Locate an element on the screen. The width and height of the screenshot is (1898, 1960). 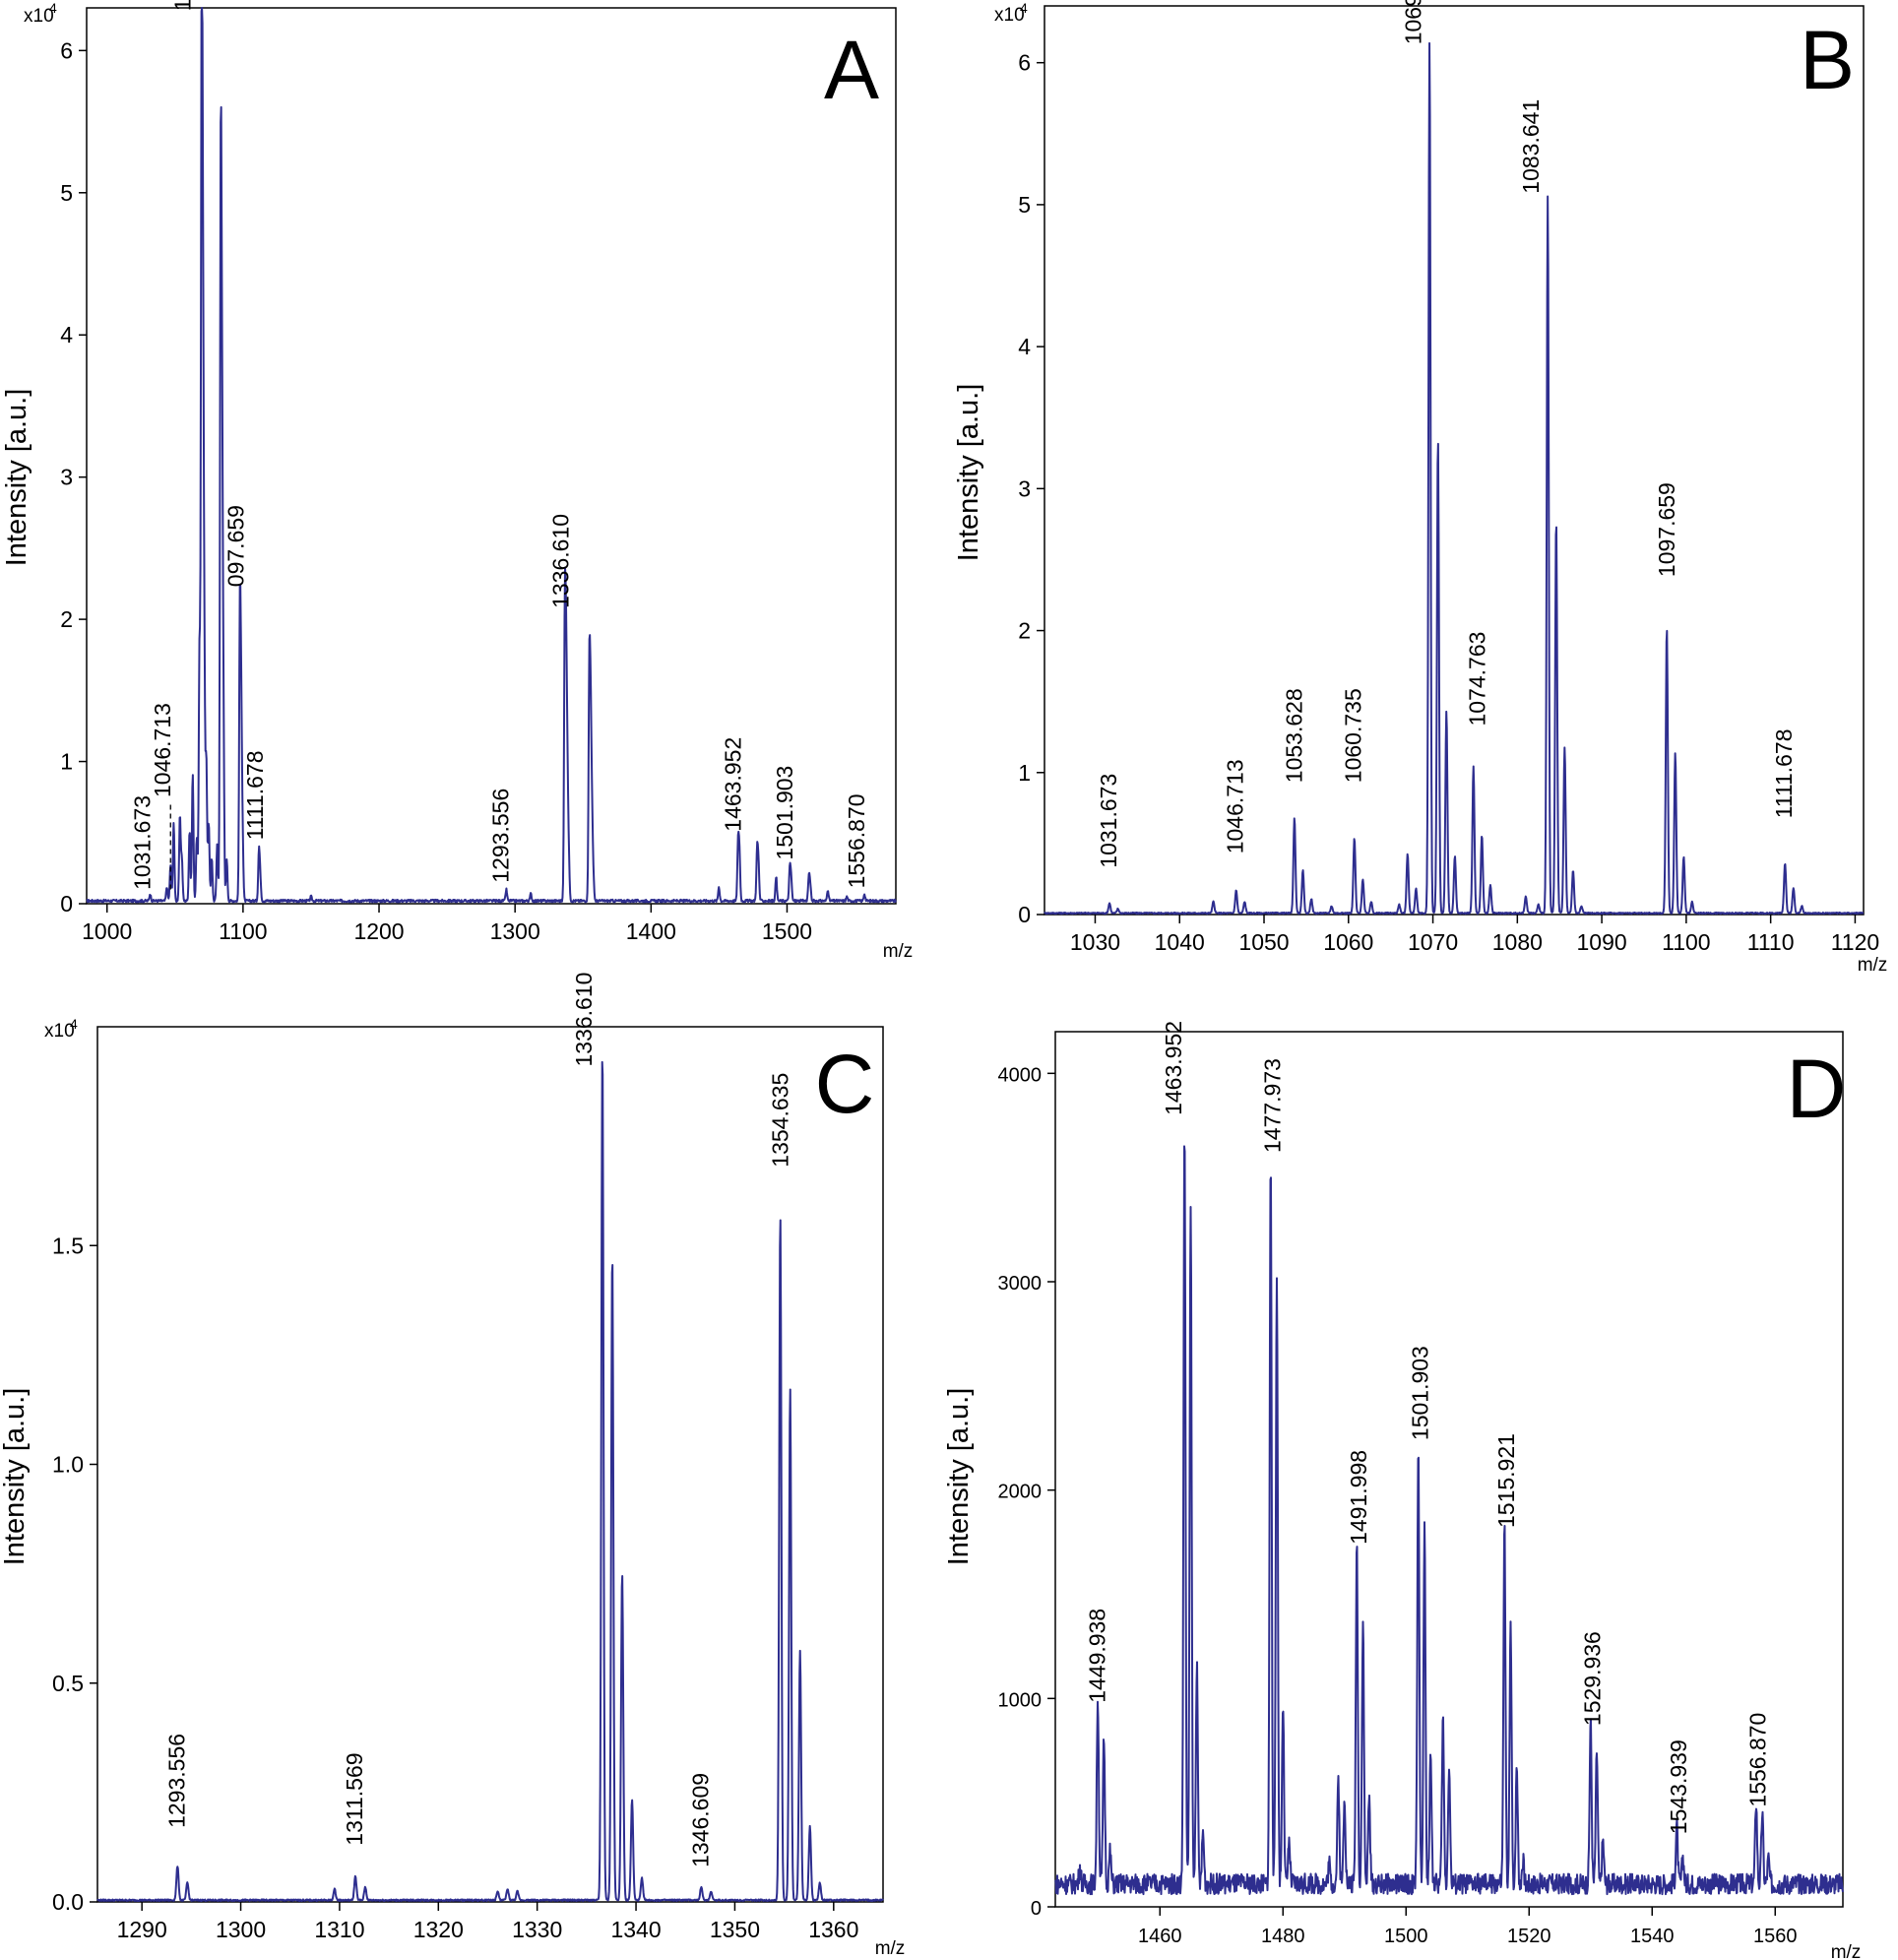
panel-a-peak-label: 1111.678 is located at coordinates (255, 795).